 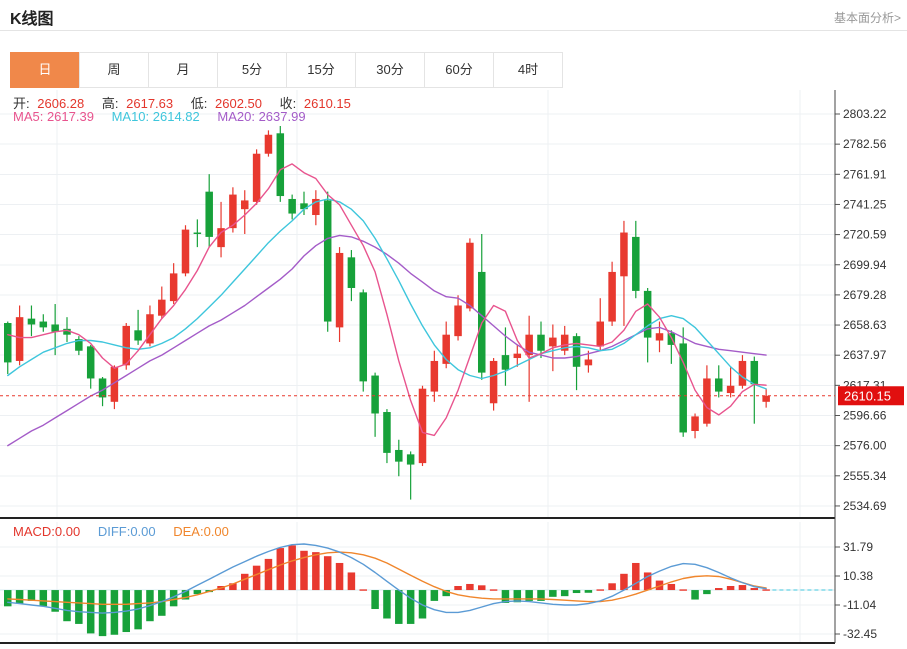 I want to click on tab-week: 周, so click(x=114, y=70).